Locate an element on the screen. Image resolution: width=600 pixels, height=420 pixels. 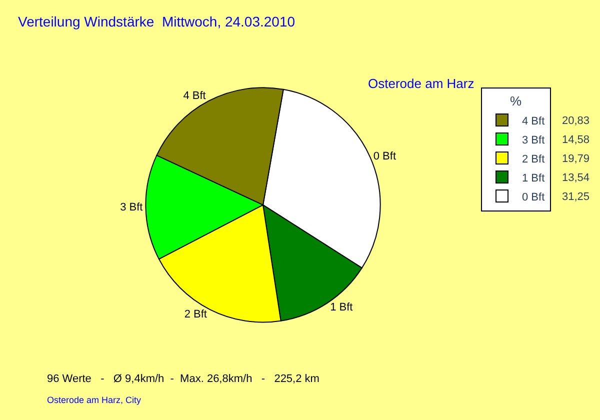
chart-subtitle: Osterode am Harz is located at coordinates (421, 83).